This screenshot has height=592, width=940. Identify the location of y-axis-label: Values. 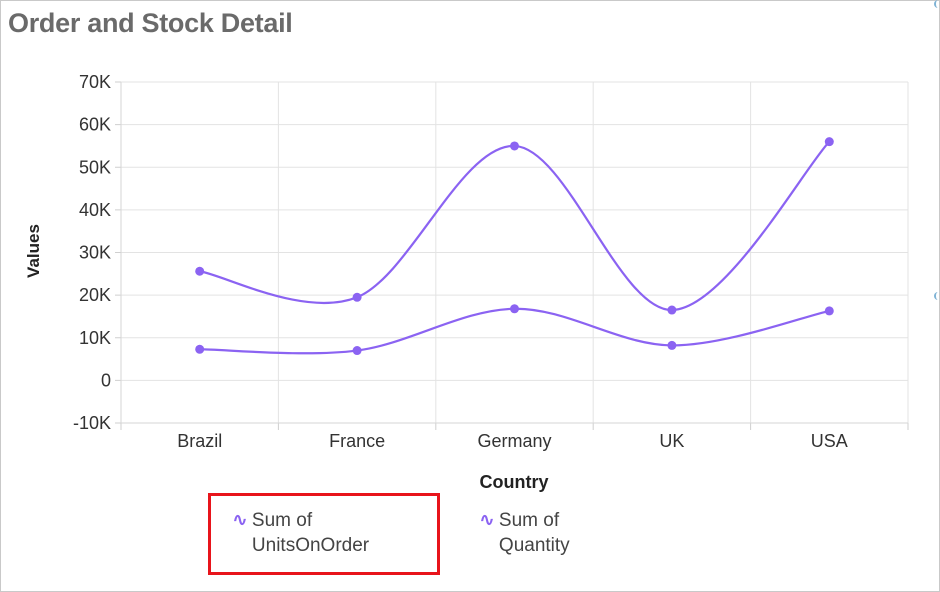
(33, 251).